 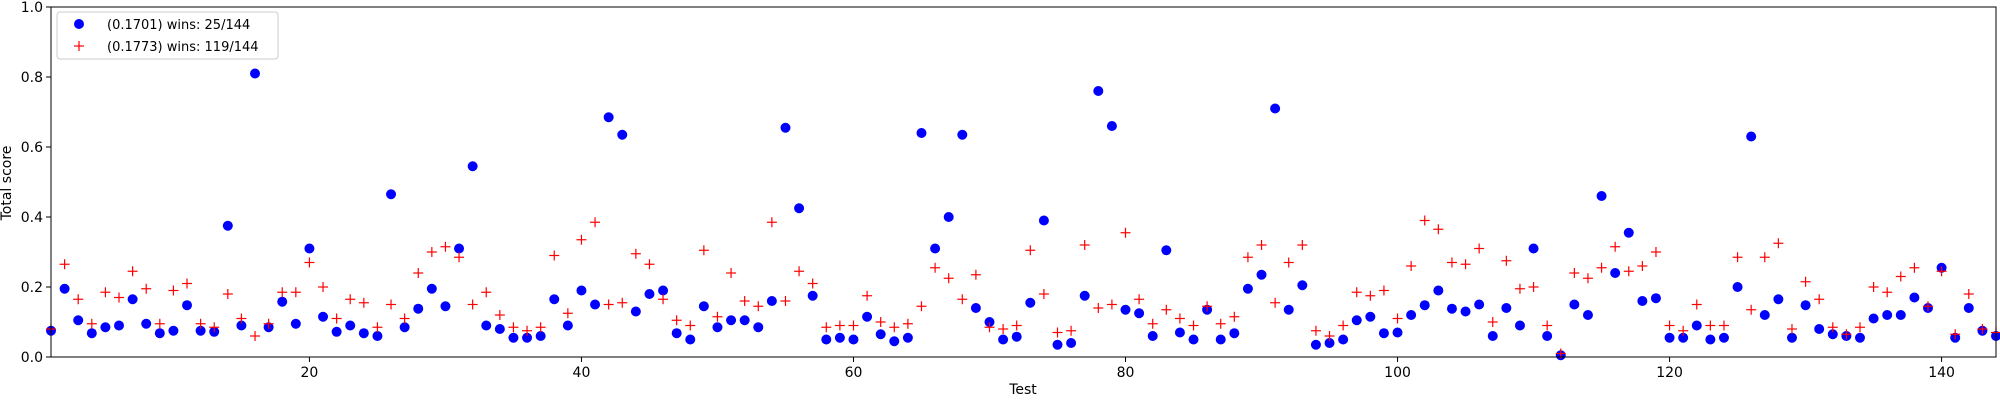 What do you see at coordinates (32, 288) in the screenshot?
I see `y-tick-label: 0.2` at bounding box center [32, 288].